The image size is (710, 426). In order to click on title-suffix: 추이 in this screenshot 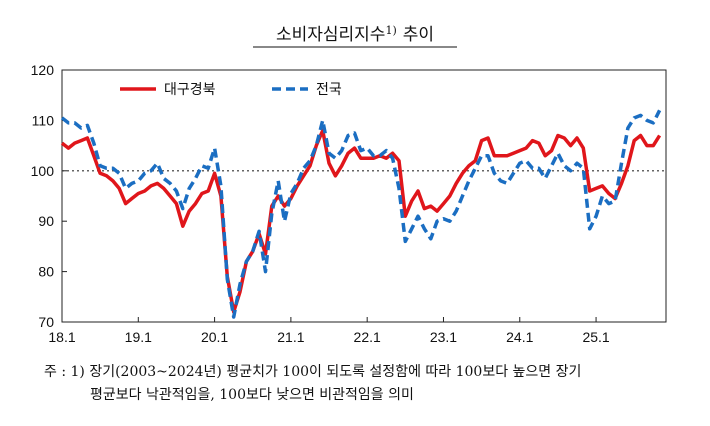, I will do `click(418, 35)`.